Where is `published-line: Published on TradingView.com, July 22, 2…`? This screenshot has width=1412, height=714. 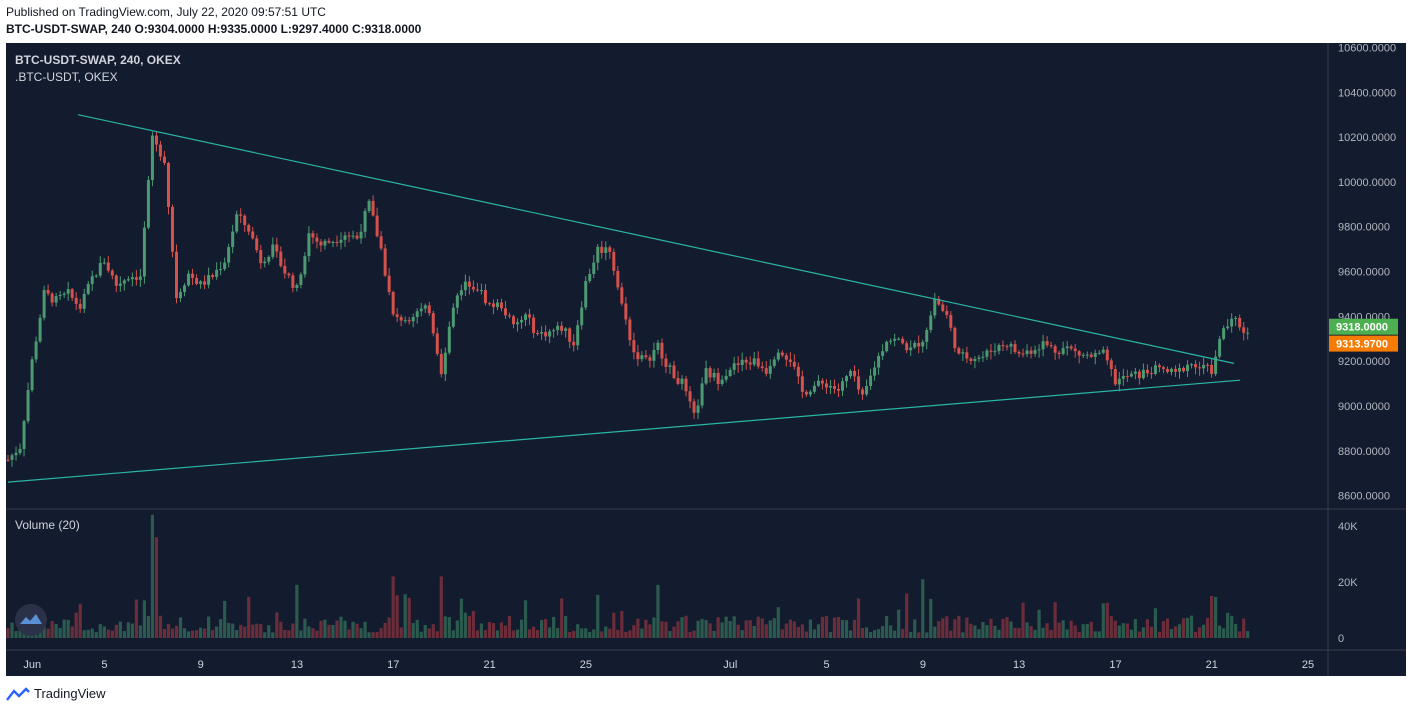 published-line: Published on TradingView.com, July 22, 2… is located at coordinates (166, 12).